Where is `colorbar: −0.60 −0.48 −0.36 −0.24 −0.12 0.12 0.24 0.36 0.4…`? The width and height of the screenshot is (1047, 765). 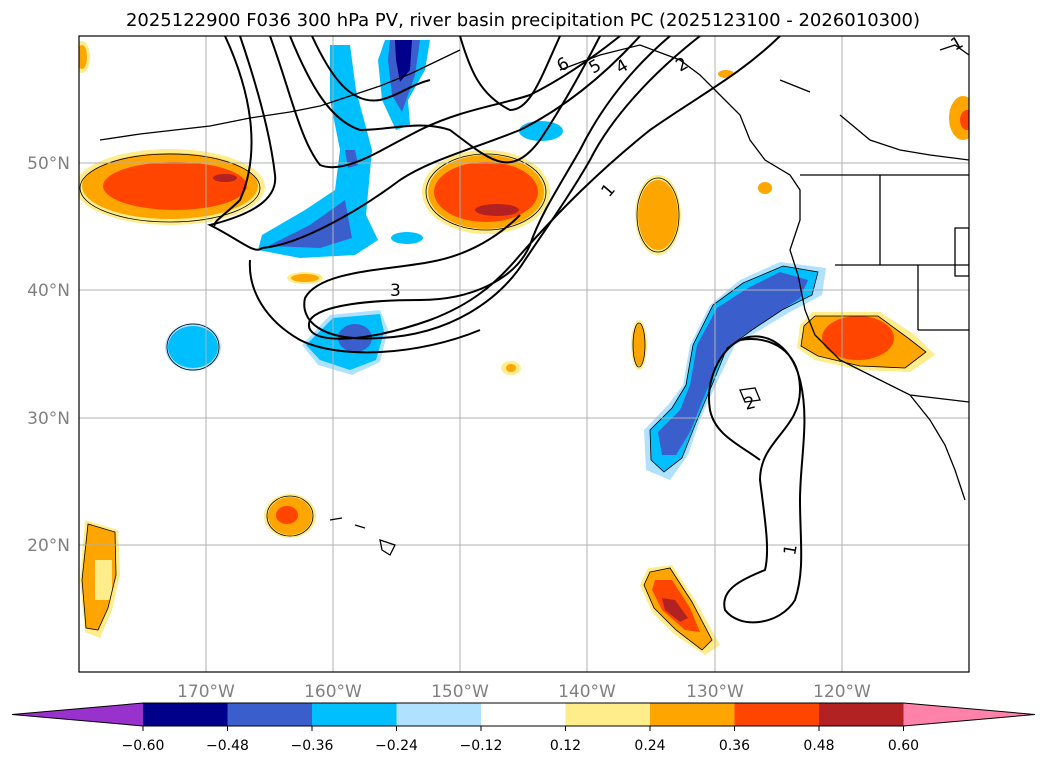 colorbar: −0.60 −0.48 −0.36 −0.24 −0.12 0.12 0.24 0.36 0.4… is located at coordinates (523, 728).